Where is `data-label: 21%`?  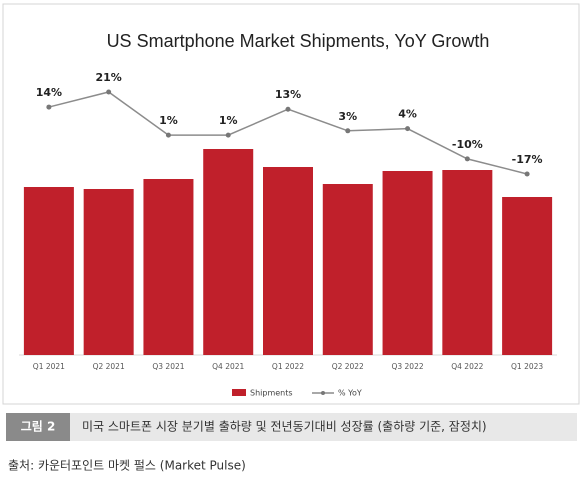 data-label: 21% is located at coordinates (108, 77).